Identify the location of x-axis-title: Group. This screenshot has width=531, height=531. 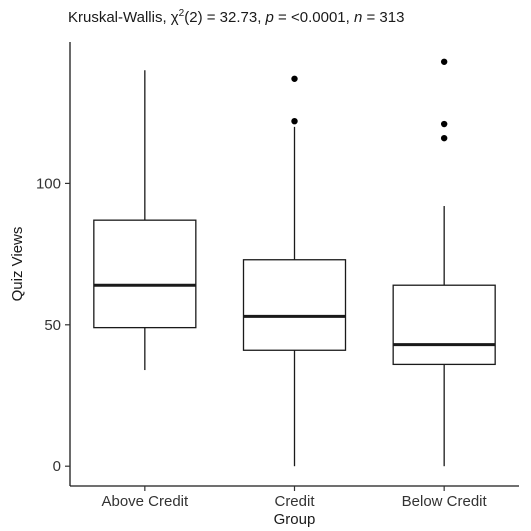
(295, 519).